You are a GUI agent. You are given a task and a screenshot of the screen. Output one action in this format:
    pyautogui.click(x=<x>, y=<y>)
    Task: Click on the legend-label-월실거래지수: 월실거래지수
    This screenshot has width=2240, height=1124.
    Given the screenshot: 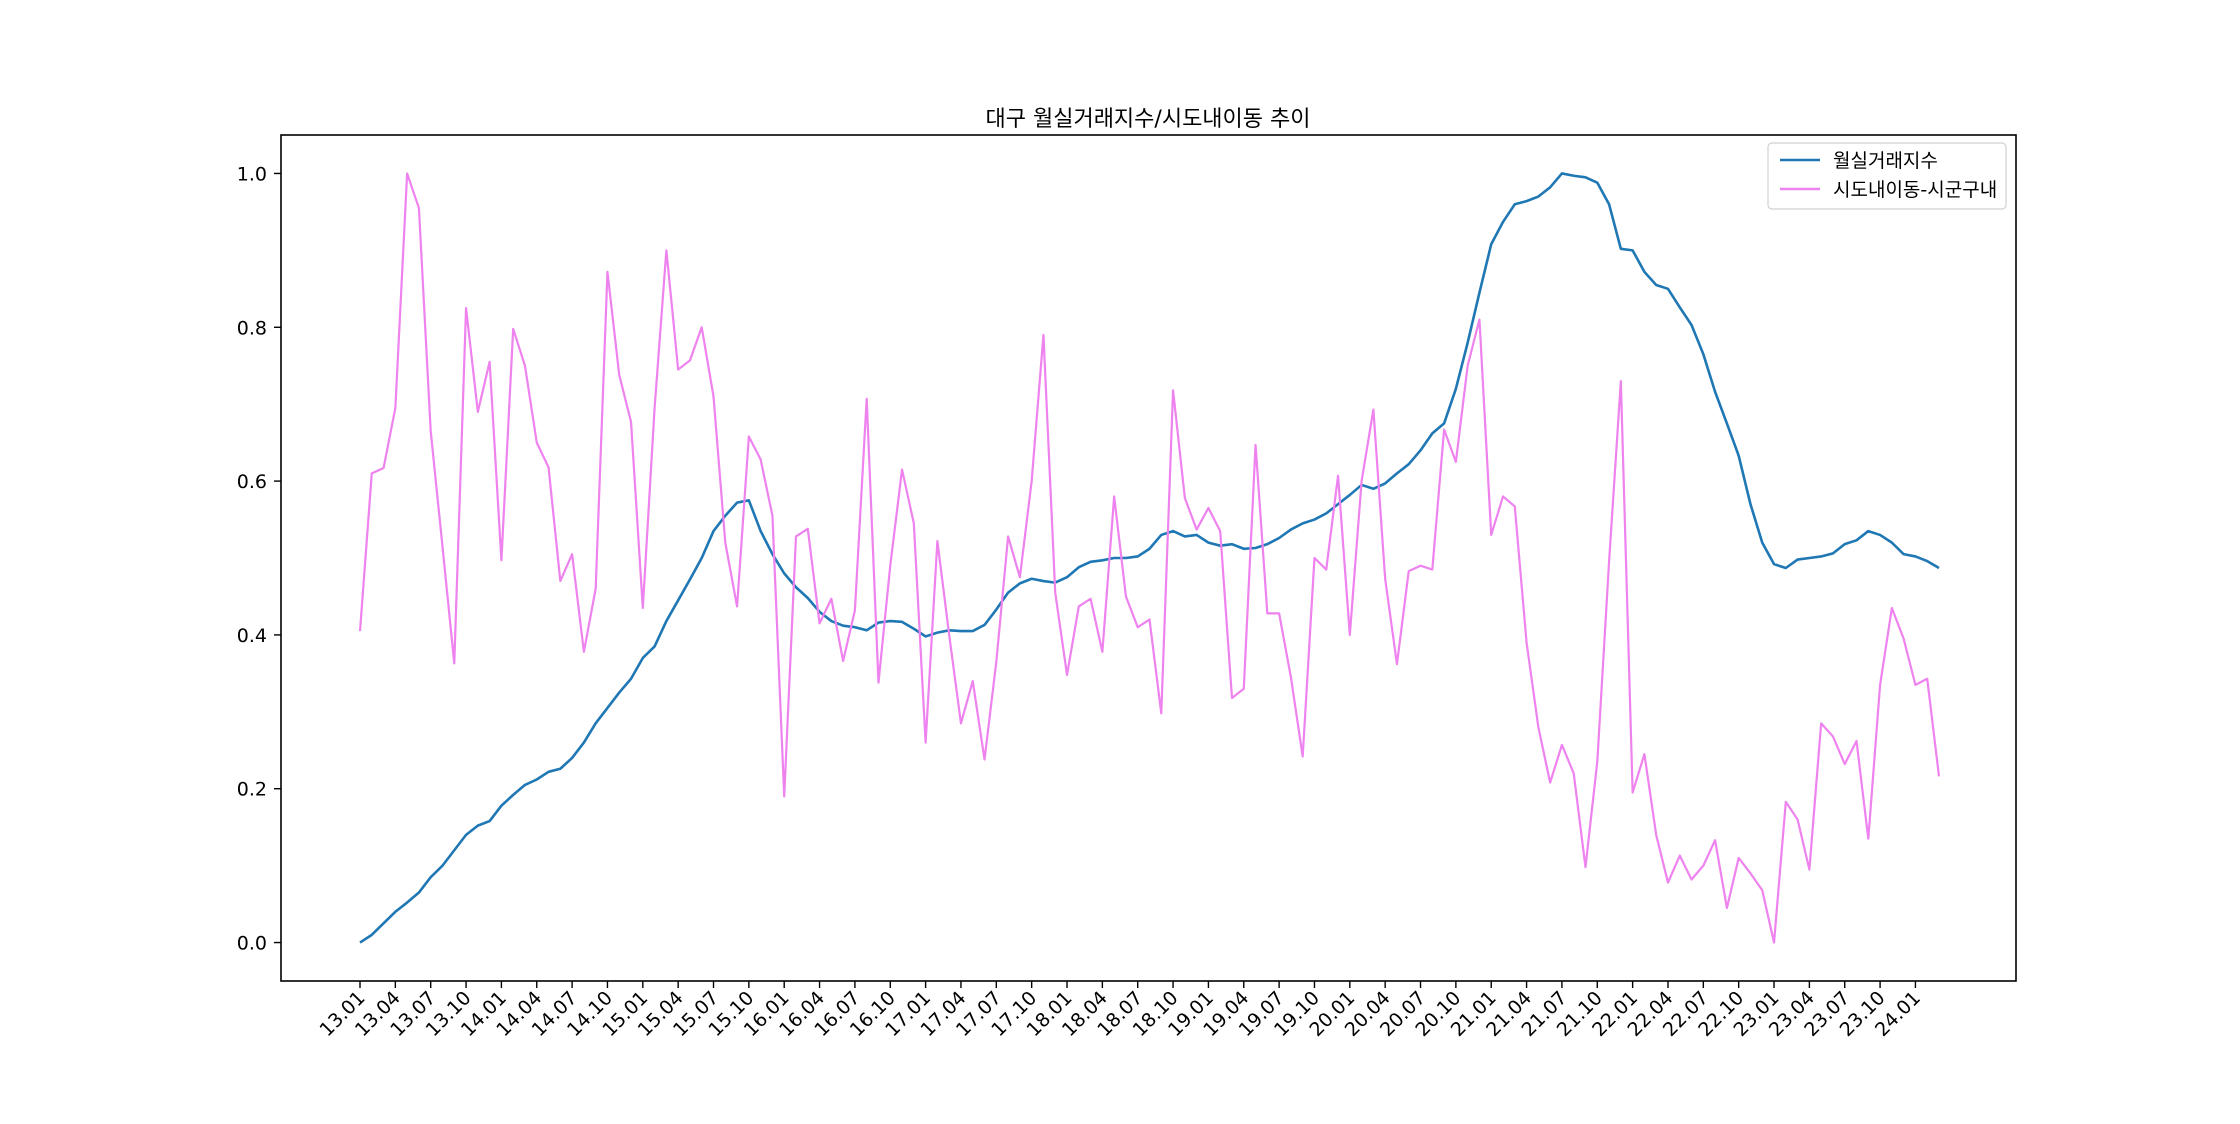 What is the action you would take?
    pyautogui.click(x=1885, y=161)
    